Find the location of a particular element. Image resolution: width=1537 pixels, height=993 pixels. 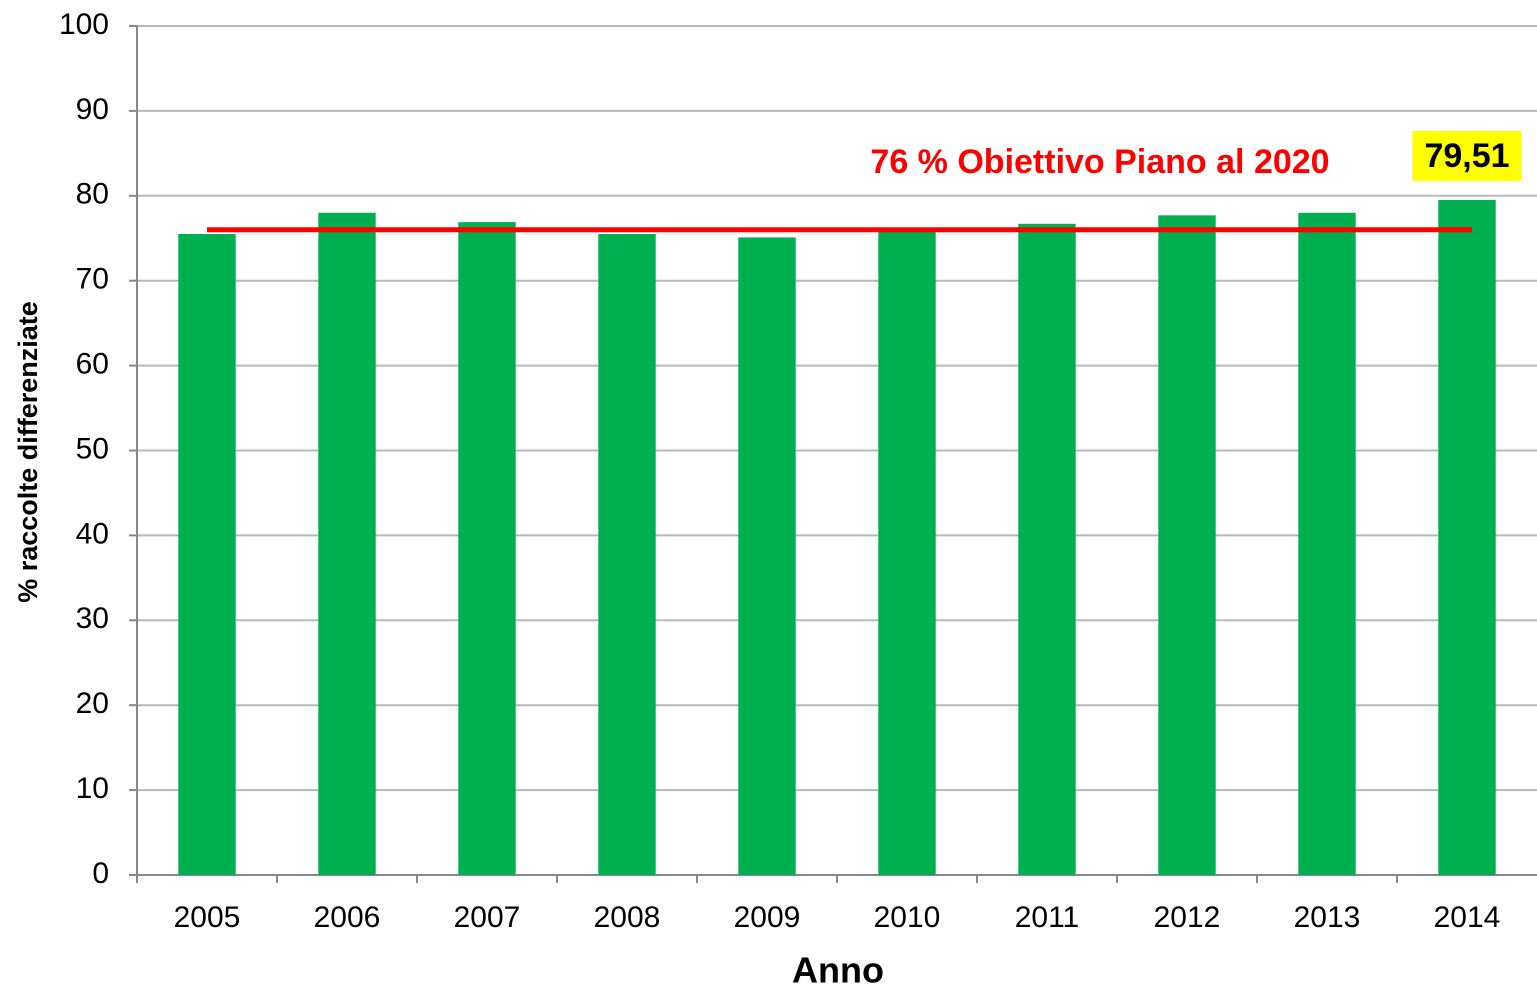

x-tick-label: 2005 is located at coordinates (207, 917).